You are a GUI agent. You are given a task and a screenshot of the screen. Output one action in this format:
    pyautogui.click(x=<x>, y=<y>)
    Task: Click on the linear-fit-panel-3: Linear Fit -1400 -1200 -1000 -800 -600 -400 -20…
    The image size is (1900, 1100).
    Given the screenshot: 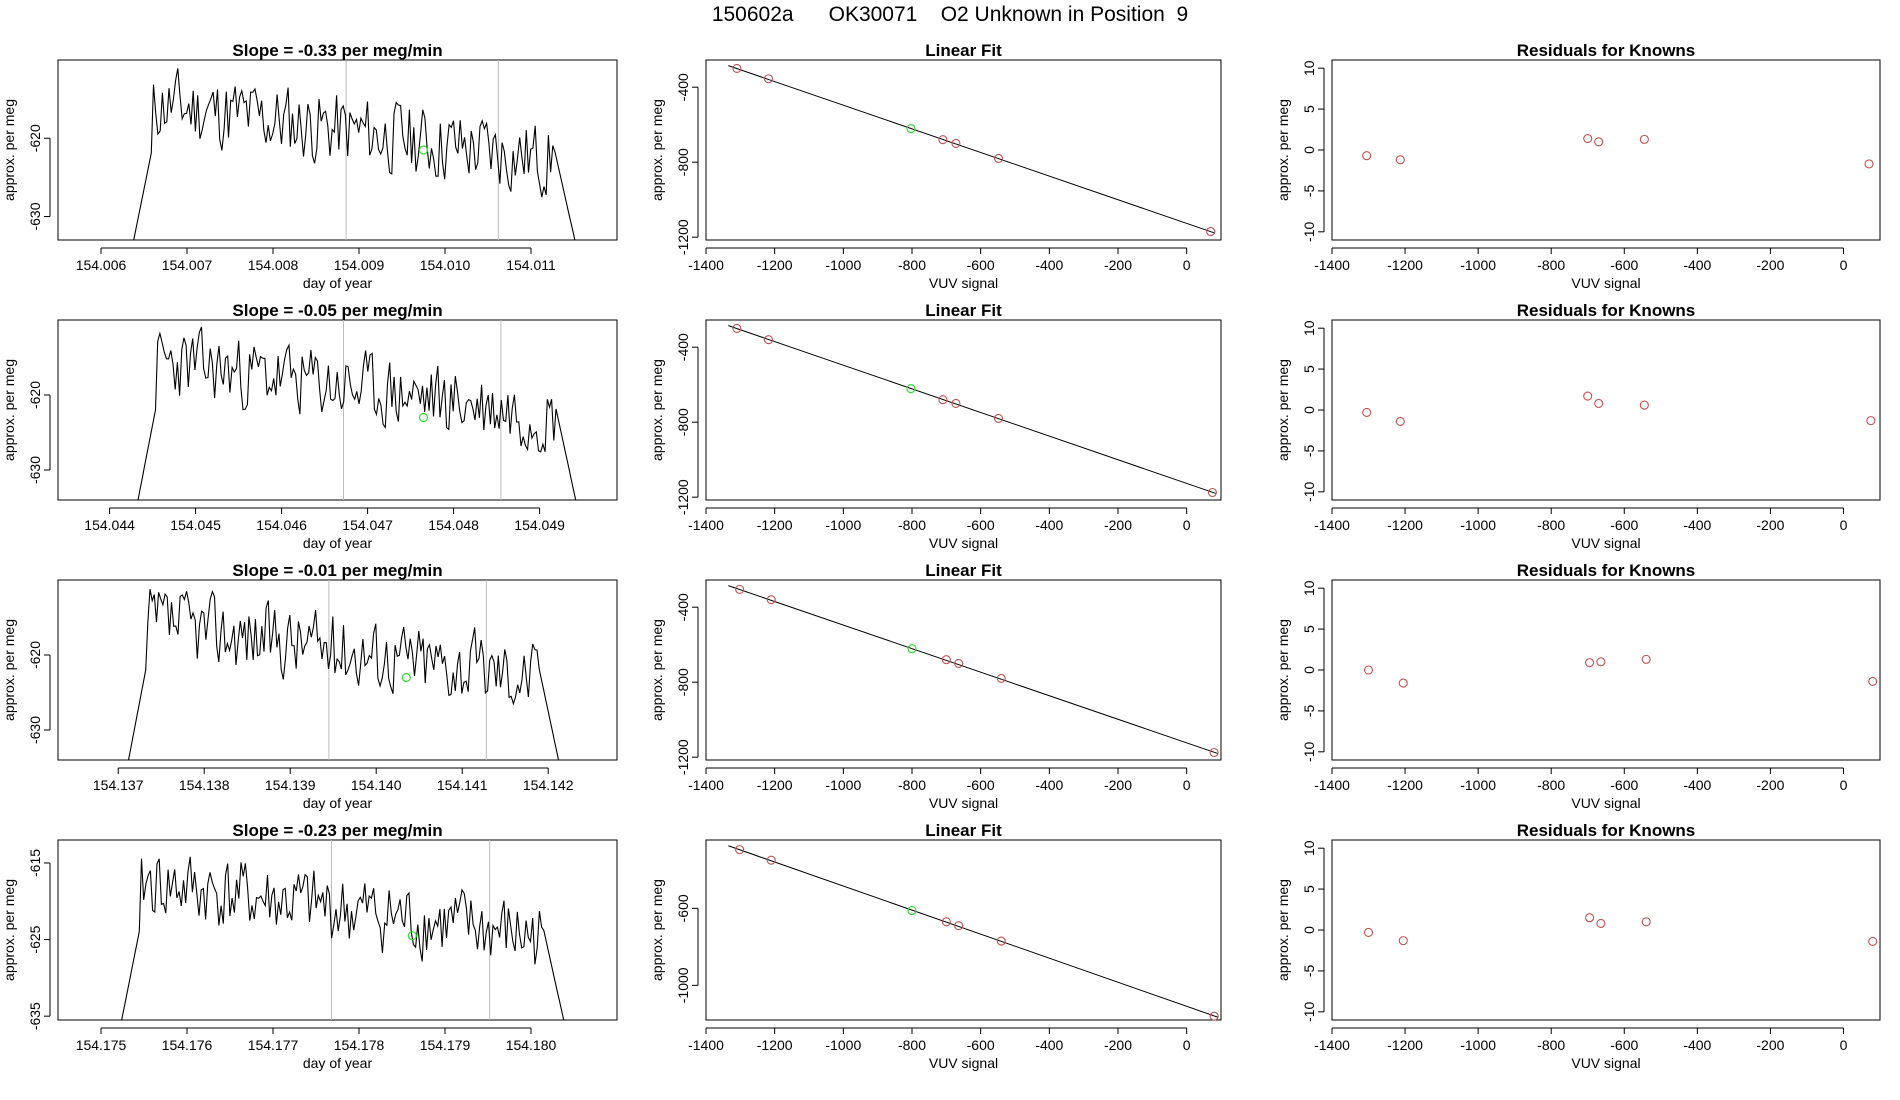 What is the action you would take?
    pyautogui.click(x=935, y=686)
    